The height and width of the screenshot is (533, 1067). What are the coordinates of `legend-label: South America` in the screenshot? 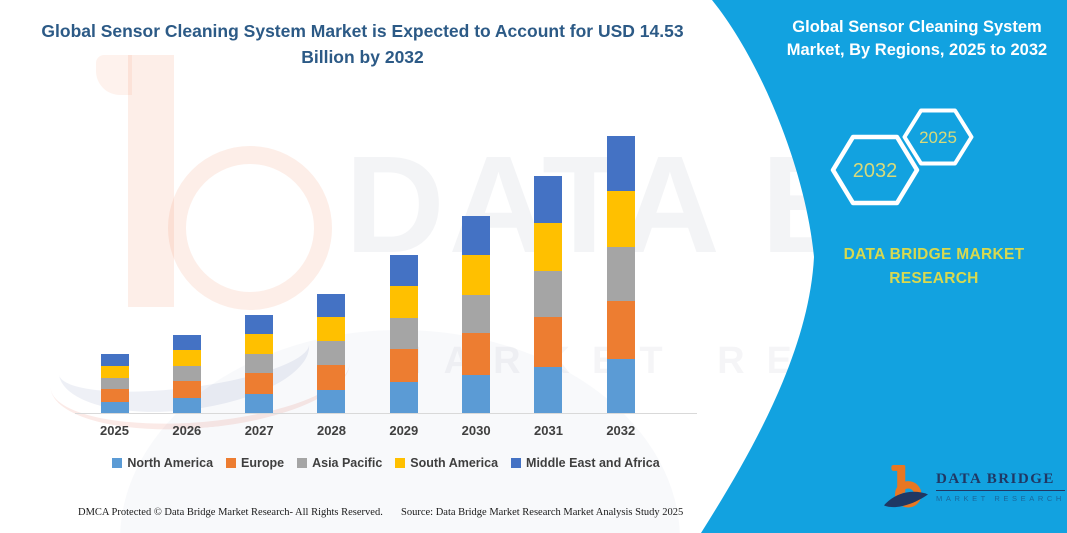 It's located at (454, 463).